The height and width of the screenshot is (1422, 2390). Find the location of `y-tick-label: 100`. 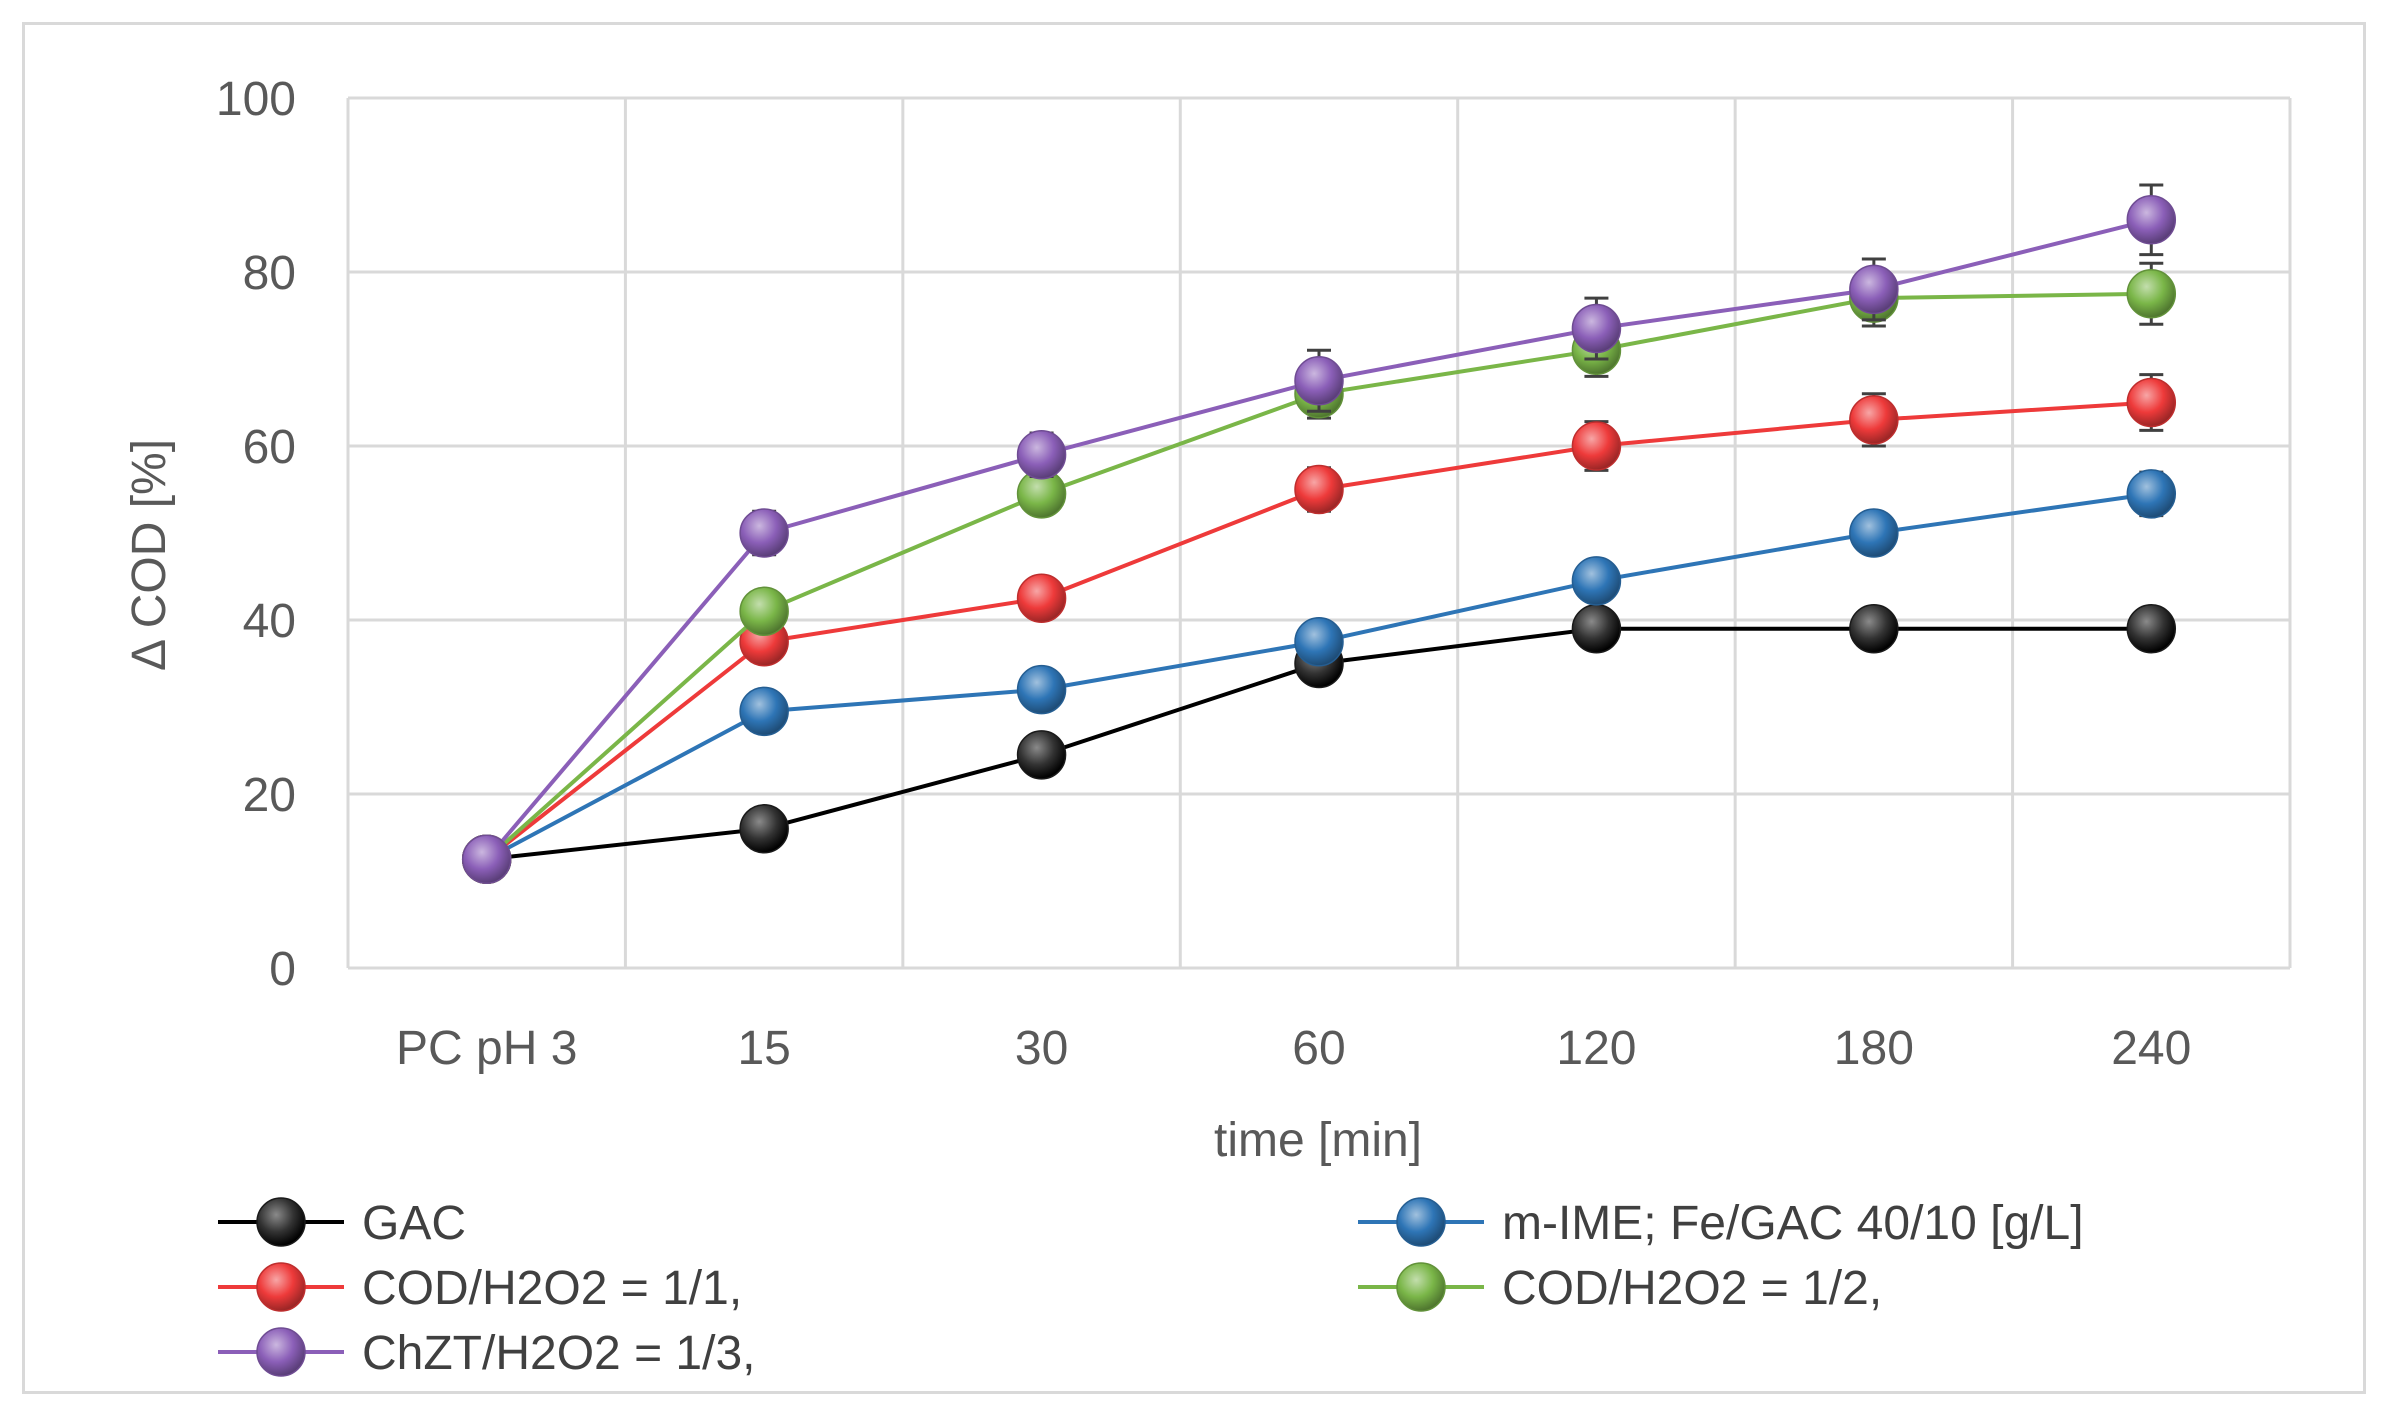

y-tick-label: 100 is located at coordinates (256, 99).